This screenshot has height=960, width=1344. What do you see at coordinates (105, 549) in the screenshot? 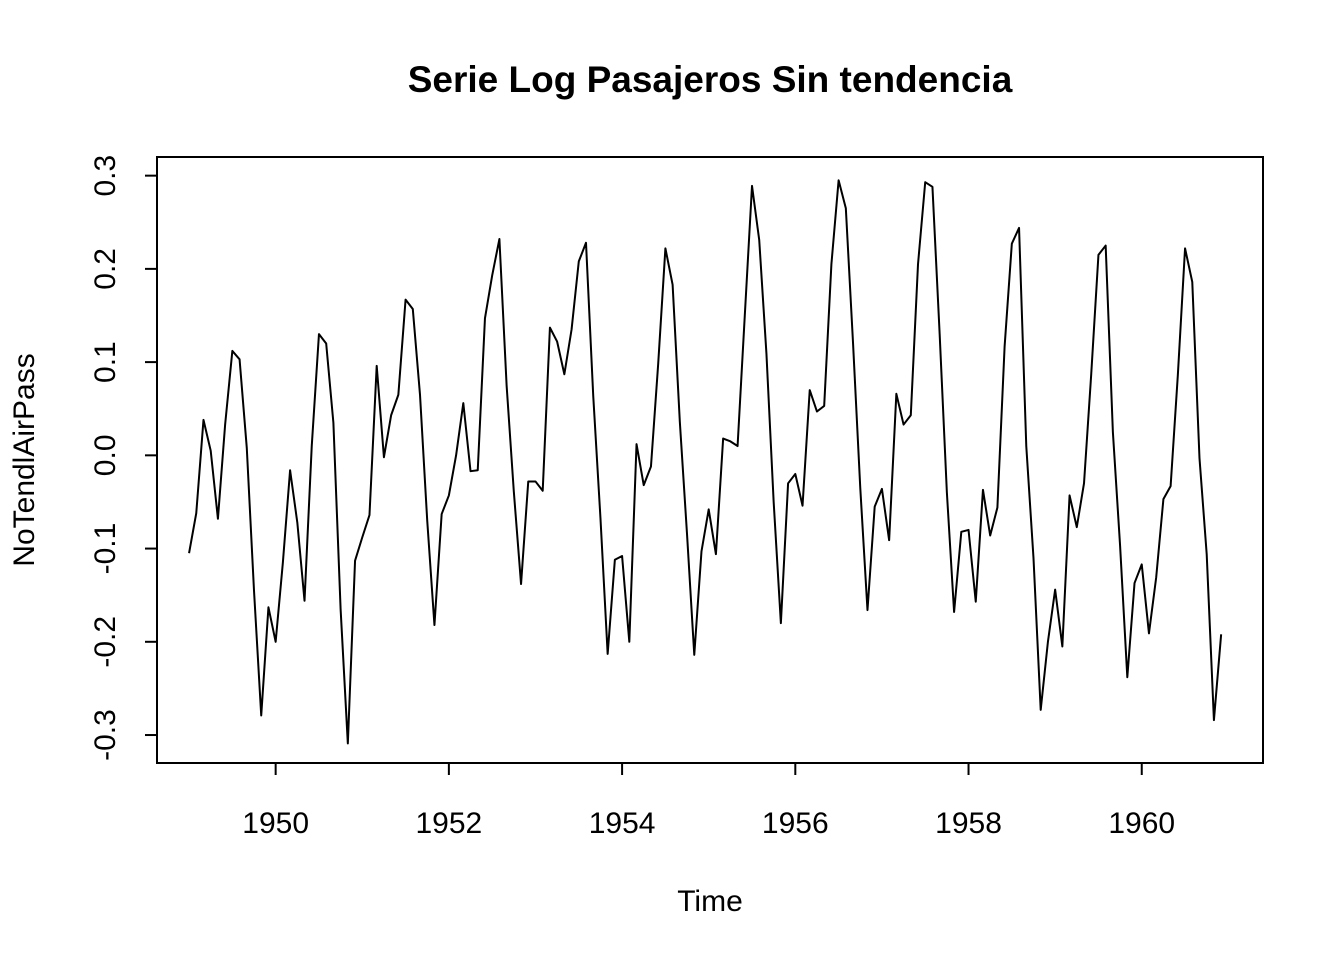
I see `y-tick-label: -0.1` at bounding box center [105, 549].